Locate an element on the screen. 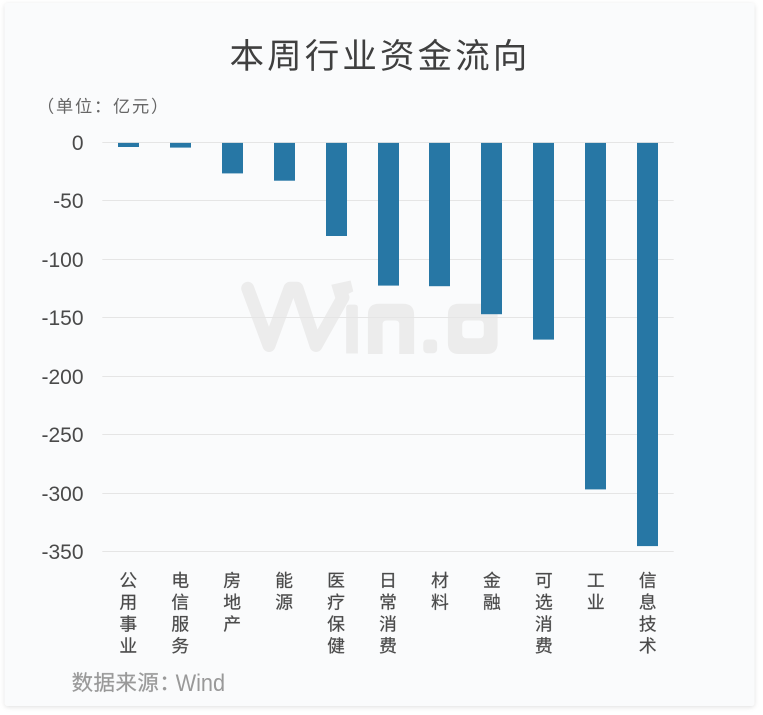 This screenshot has width=763, height=715. svg-text: -350 is located at coordinates (62, 552).